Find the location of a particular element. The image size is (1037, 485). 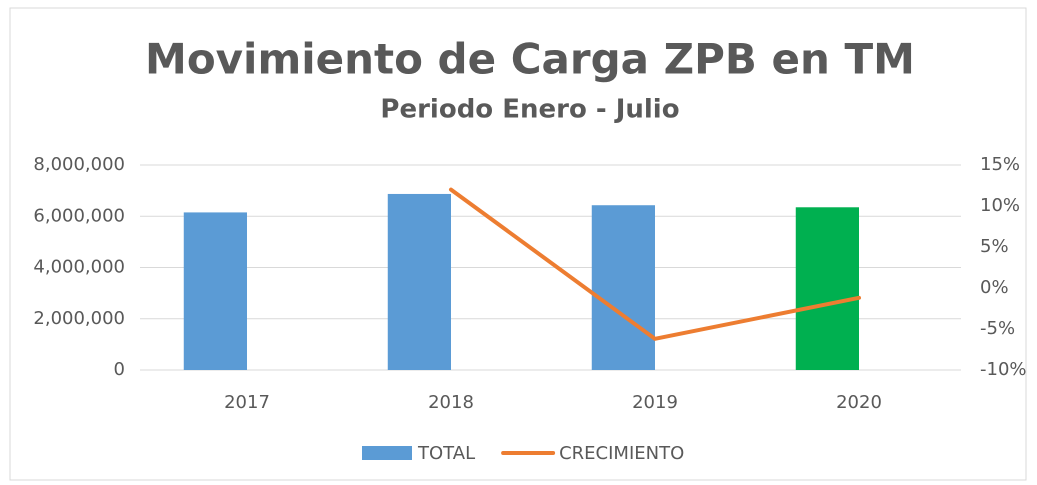

legend-label: CRECIMIENTO is located at coordinates (621, 453).